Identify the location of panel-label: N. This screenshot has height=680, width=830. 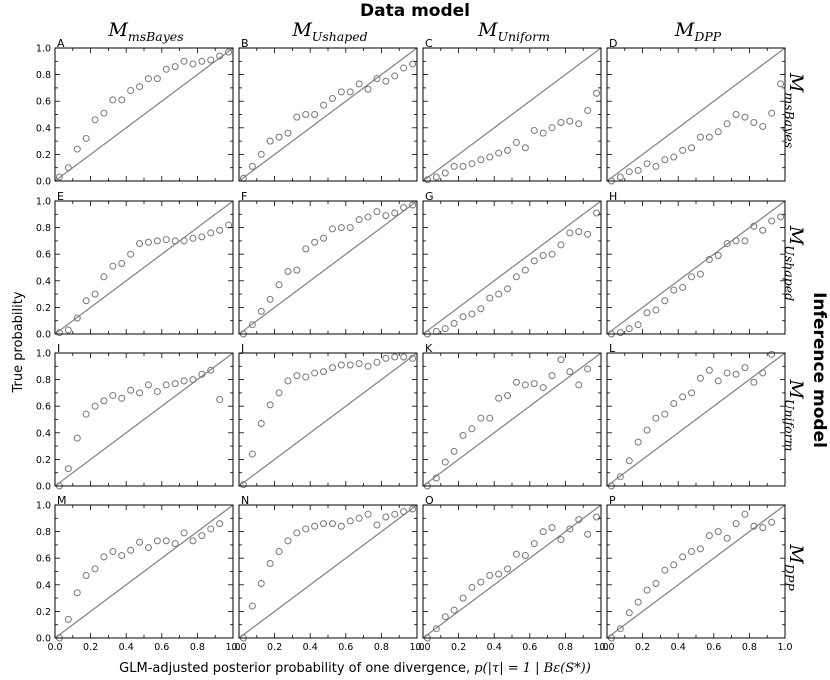
(245, 500).